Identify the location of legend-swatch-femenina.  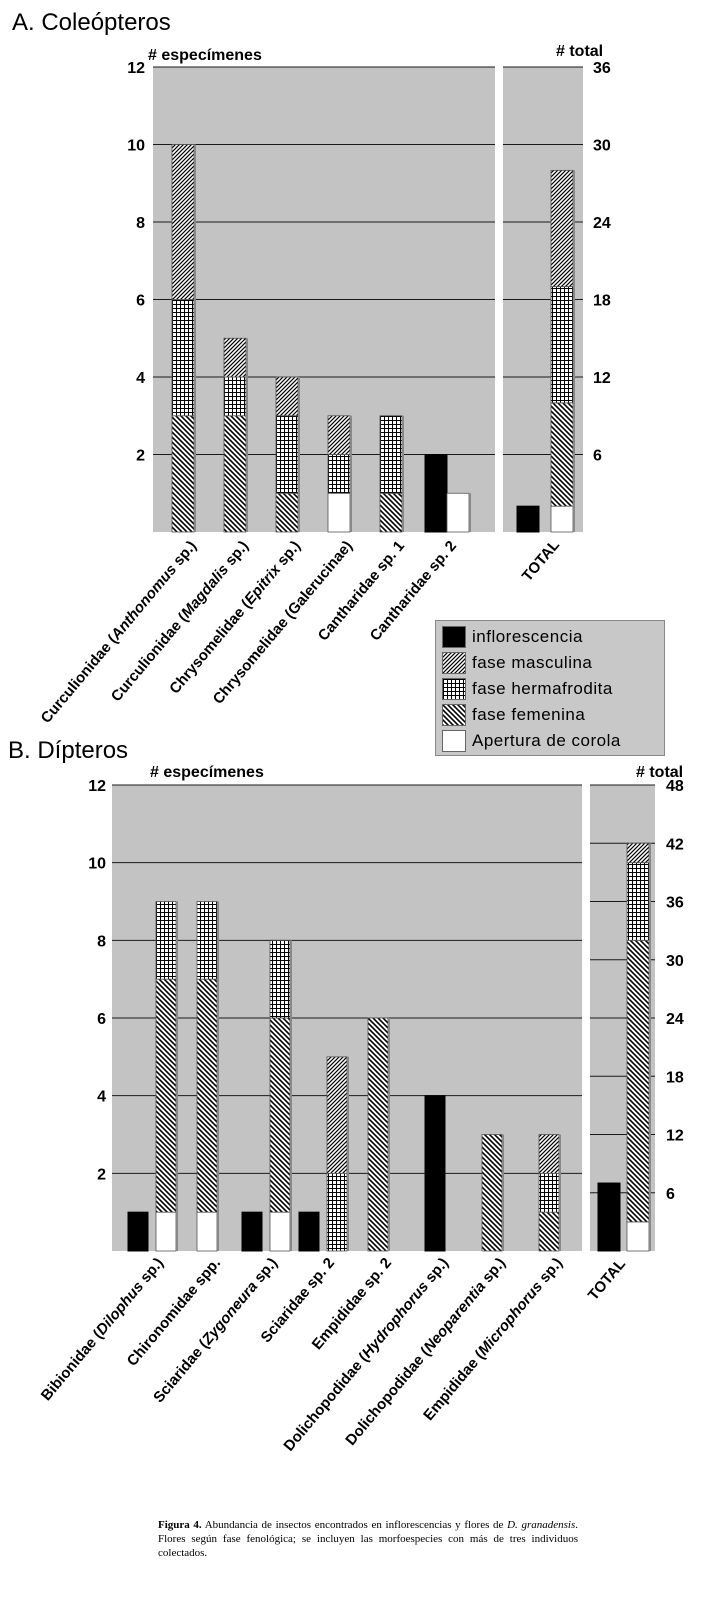
(454, 715).